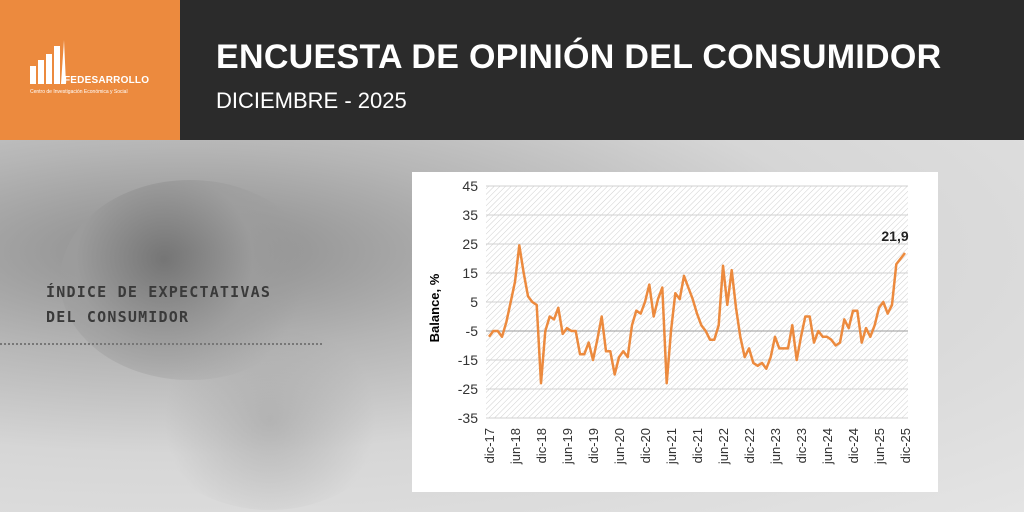  I want to click on y-tick-label: 15, so click(470, 273).